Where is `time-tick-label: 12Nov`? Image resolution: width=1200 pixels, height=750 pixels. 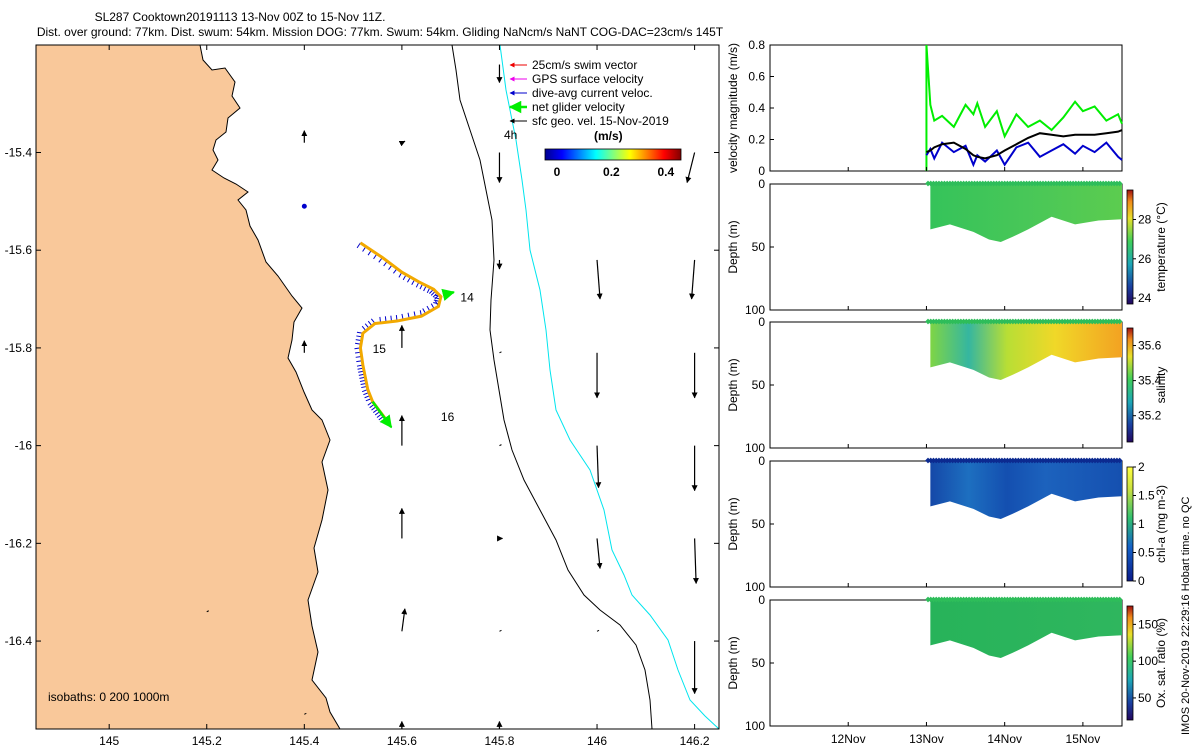
time-tick-label: 12Nov is located at coordinates (848, 739).